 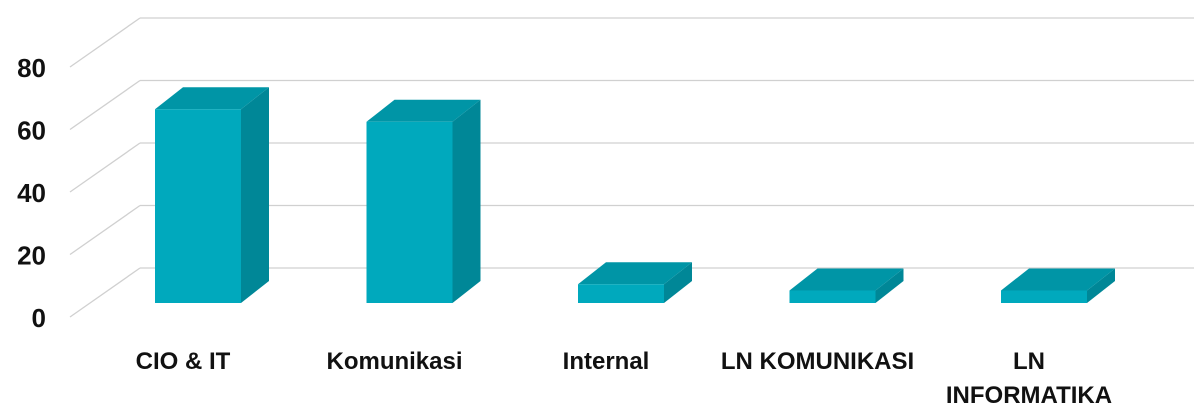 What do you see at coordinates (606, 361) in the screenshot?
I see `x-tick-label: Internal` at bounding box center [606, 361].